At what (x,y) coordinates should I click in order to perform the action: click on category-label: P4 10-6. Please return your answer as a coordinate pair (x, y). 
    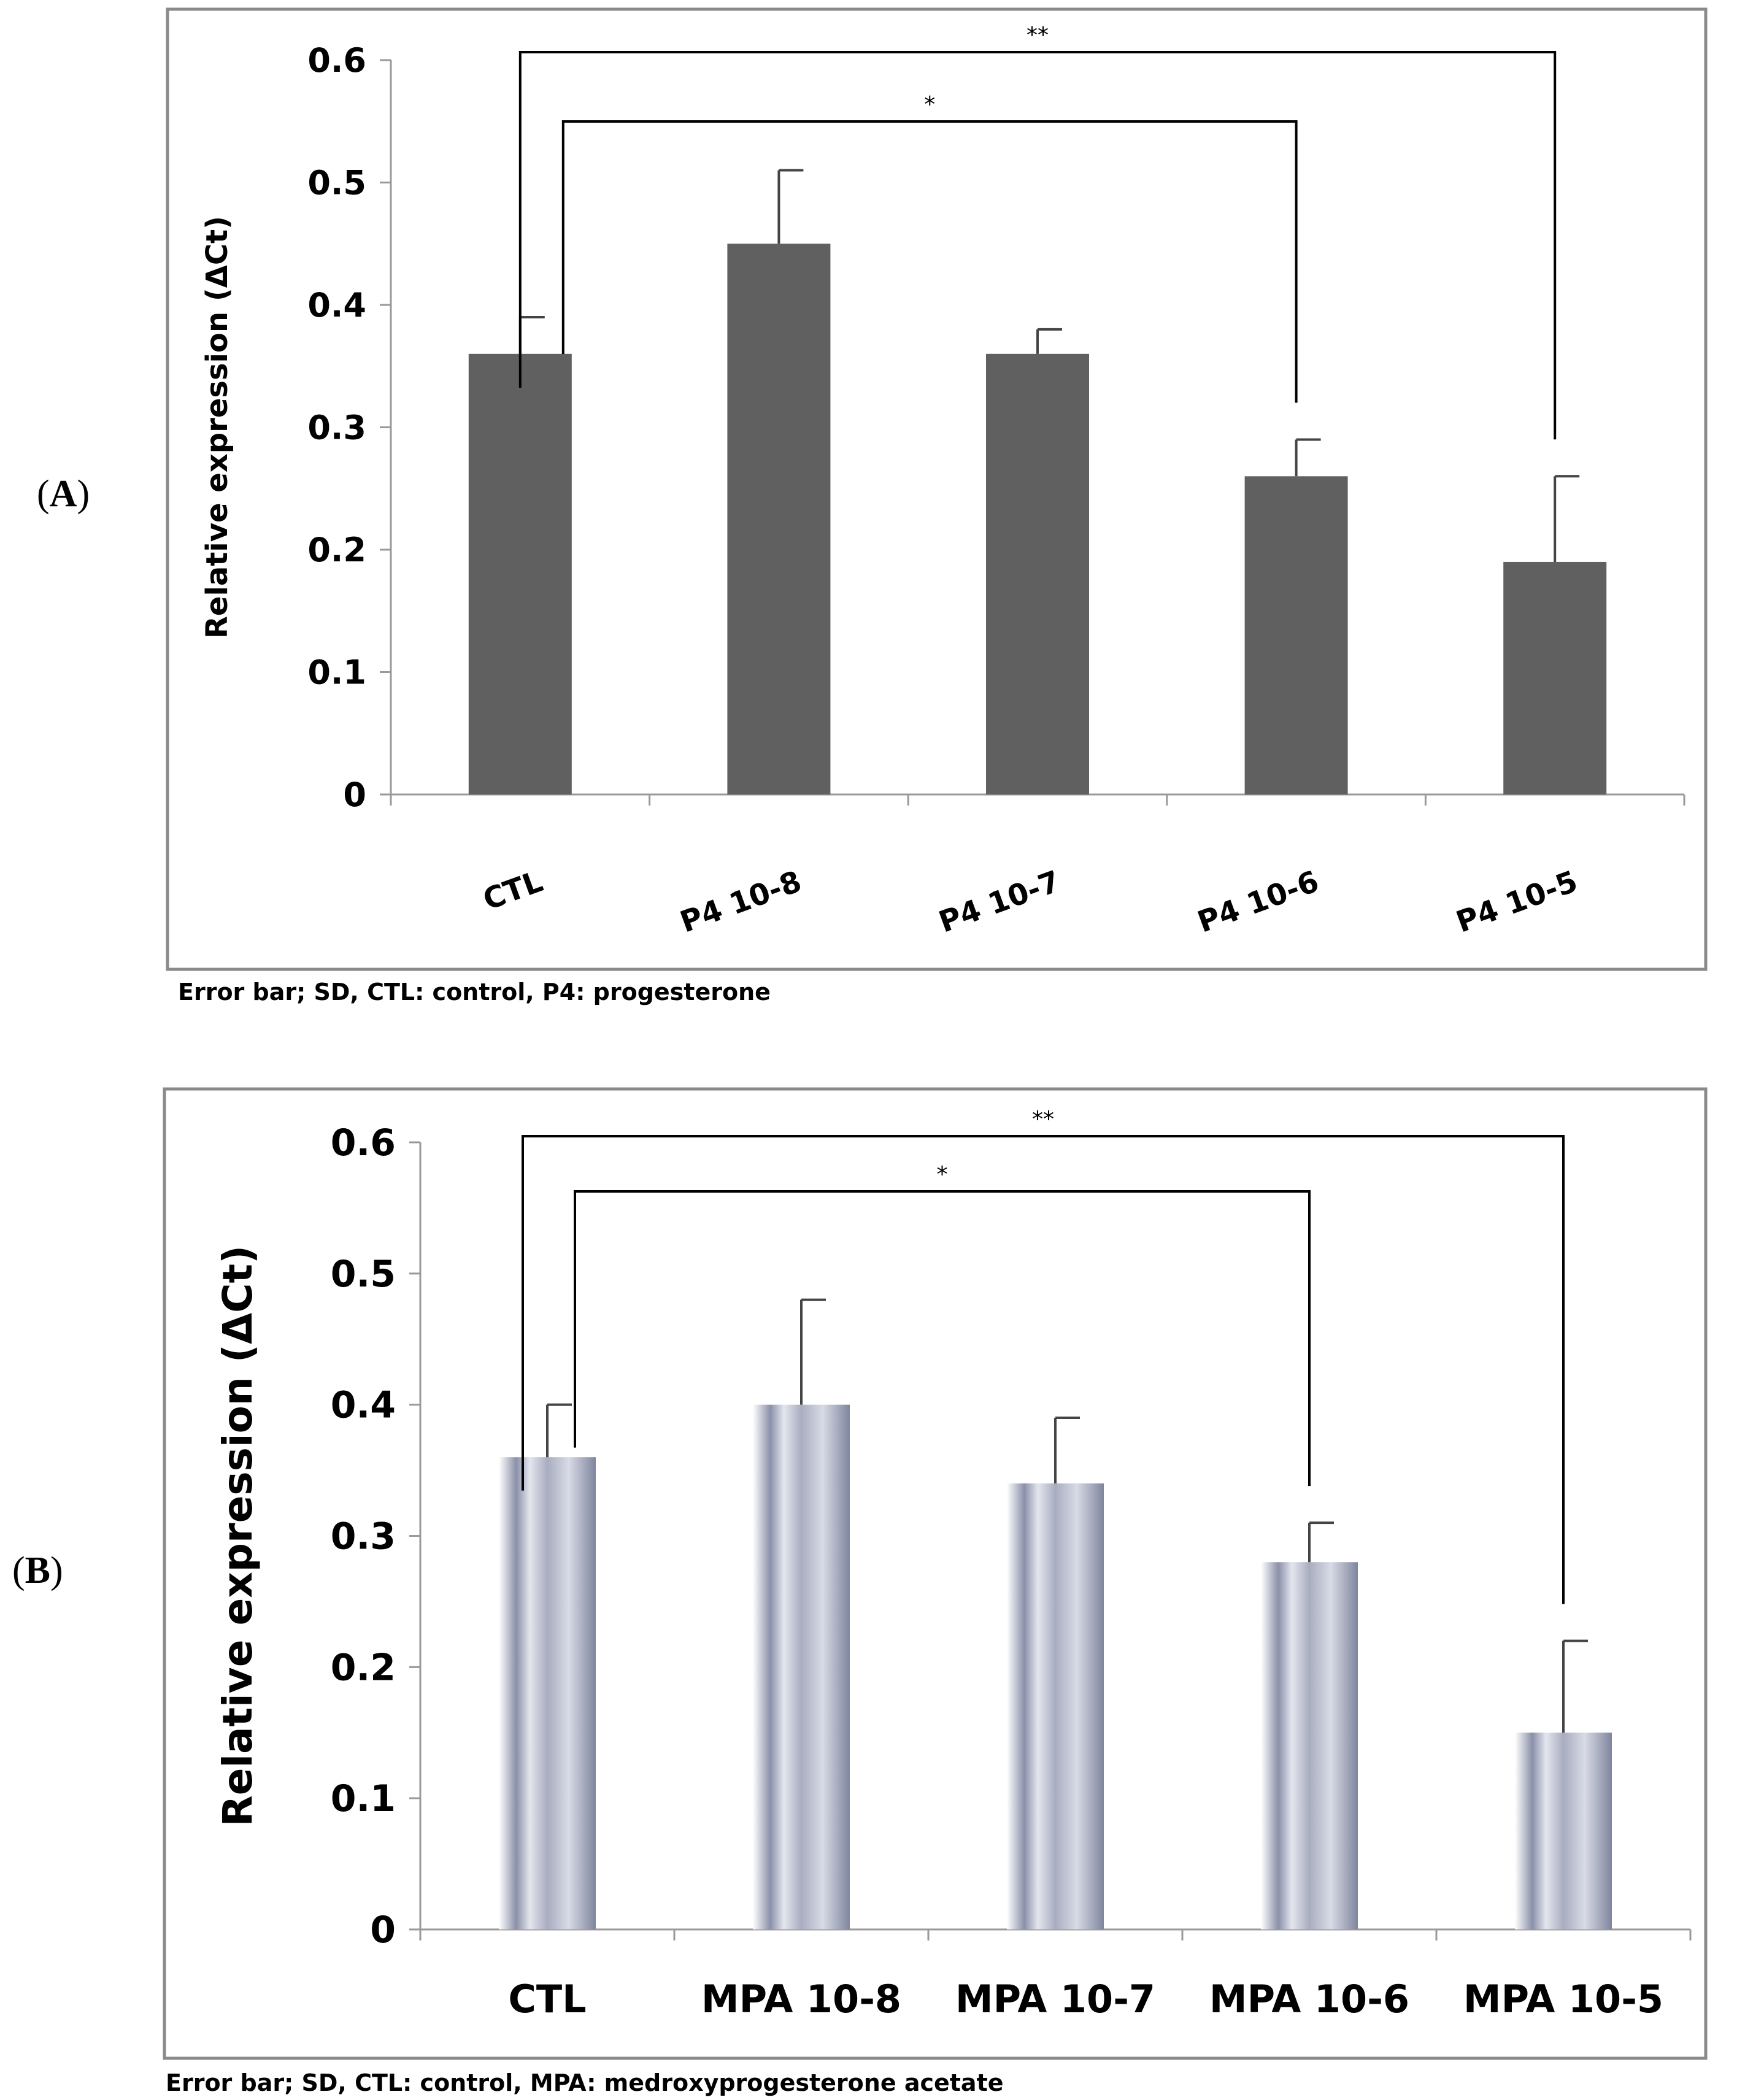
    Looking at the image, I should click on (1258, 902).